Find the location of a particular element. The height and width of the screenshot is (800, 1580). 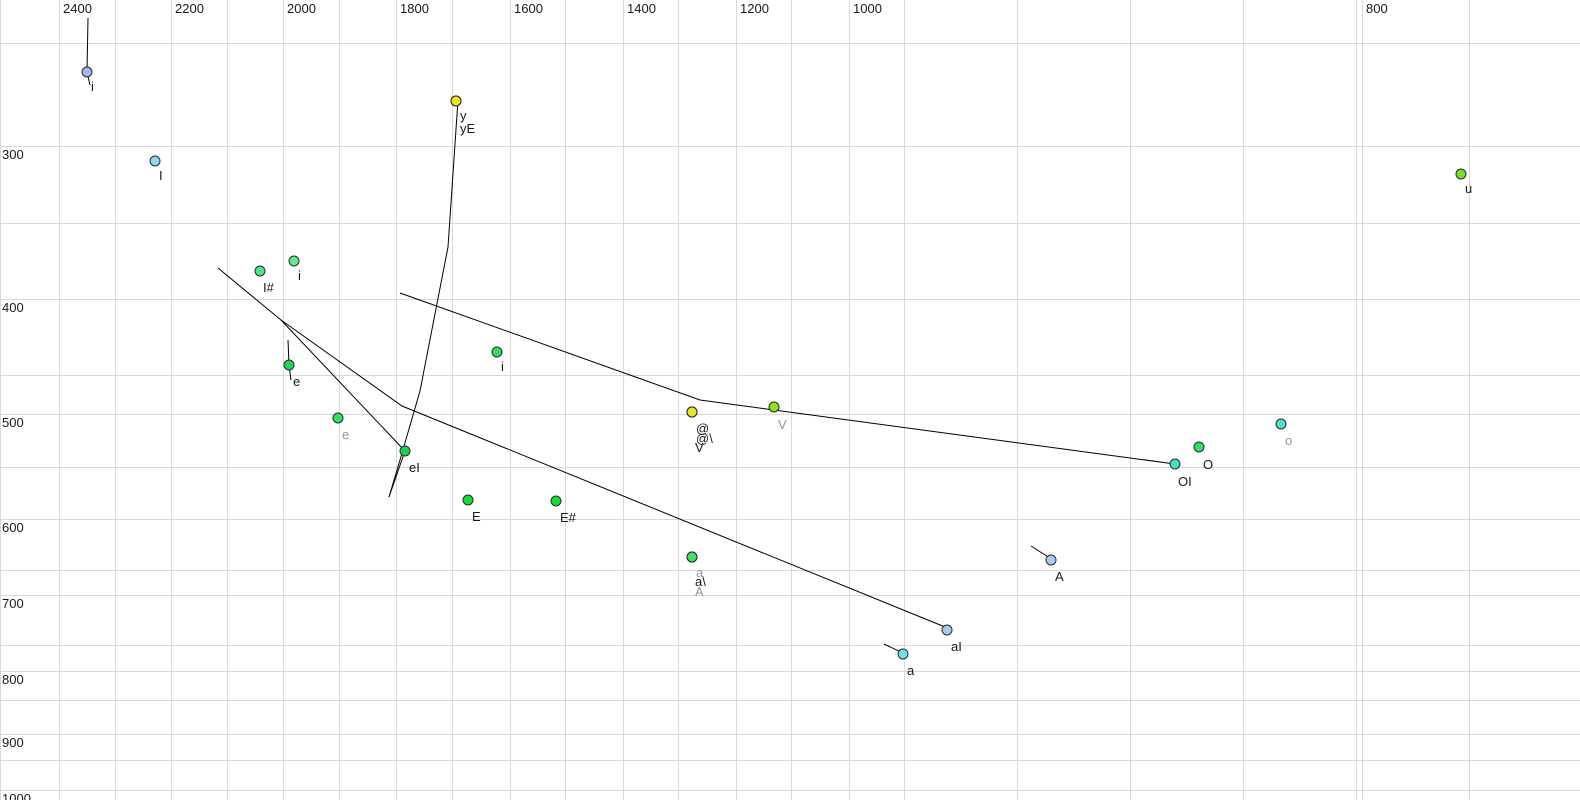

y-axis-tick-label: 700 is located at coordinates (13, 603).